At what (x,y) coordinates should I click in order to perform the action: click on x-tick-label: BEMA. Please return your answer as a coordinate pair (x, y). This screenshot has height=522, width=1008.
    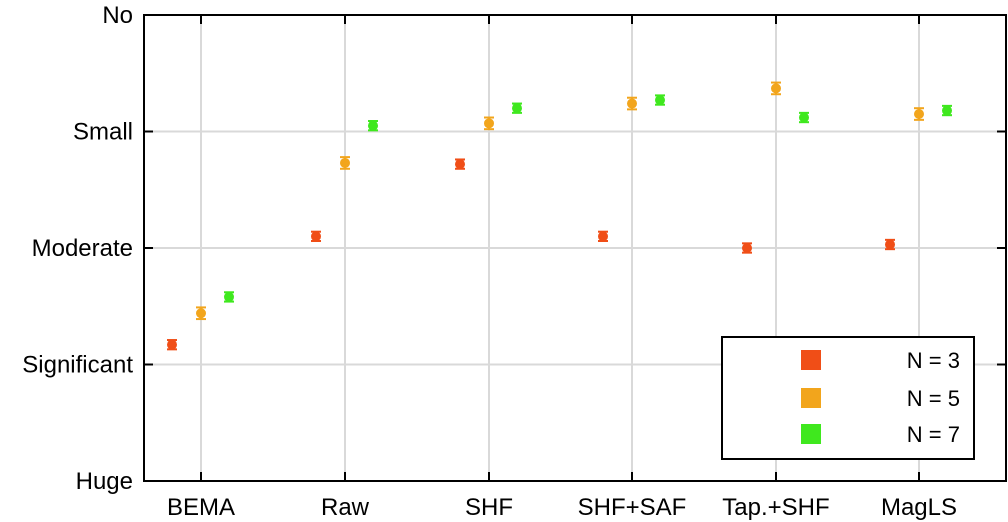
    Looking at the image, I should click on (201, 507).